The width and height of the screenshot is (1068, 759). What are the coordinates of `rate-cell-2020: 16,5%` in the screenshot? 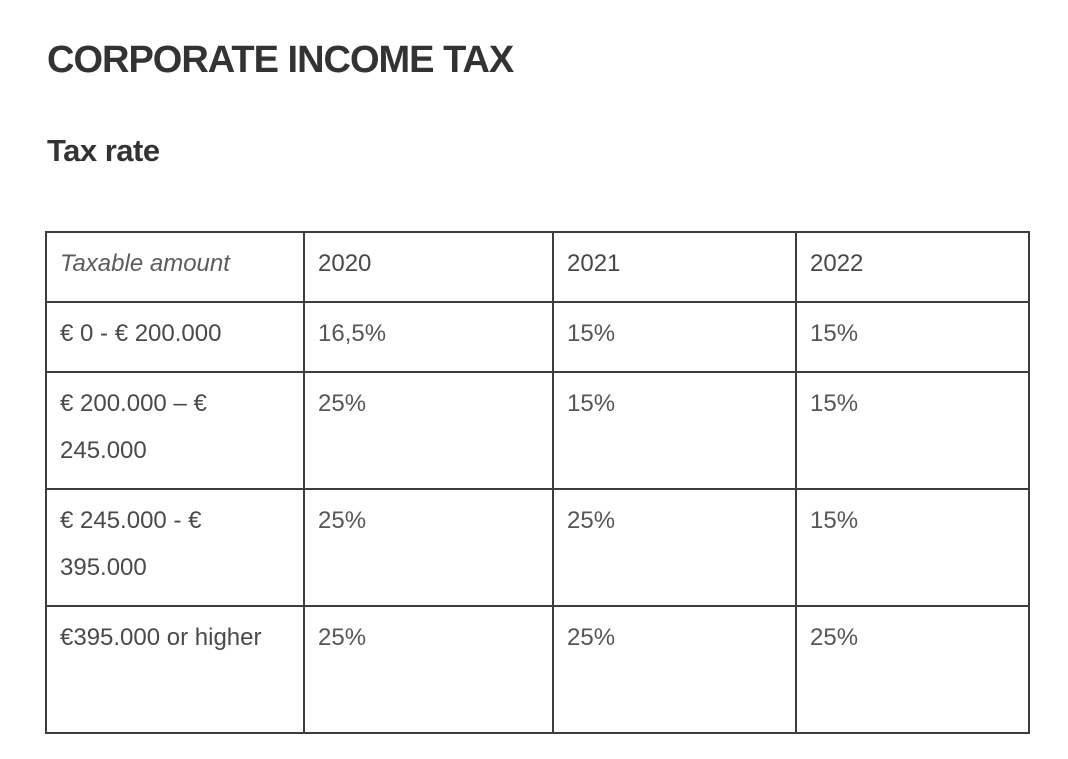 It's located at (428, 336).